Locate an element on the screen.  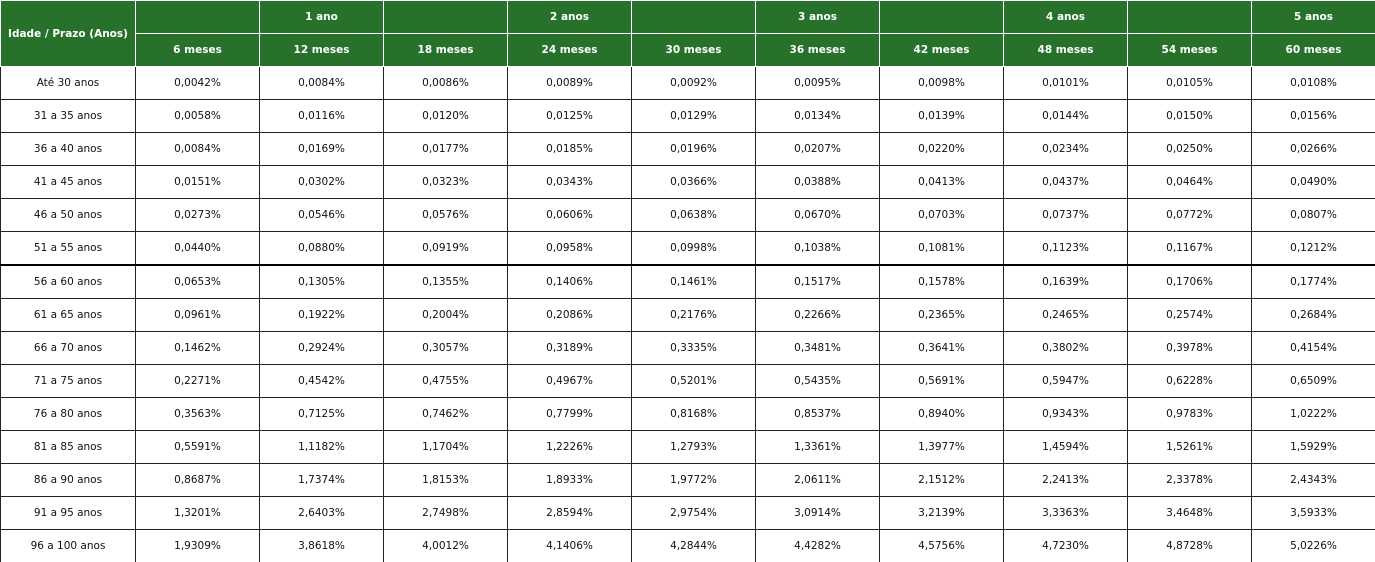
rate-cell: 0,2004% is located at coordinates (445, 315).